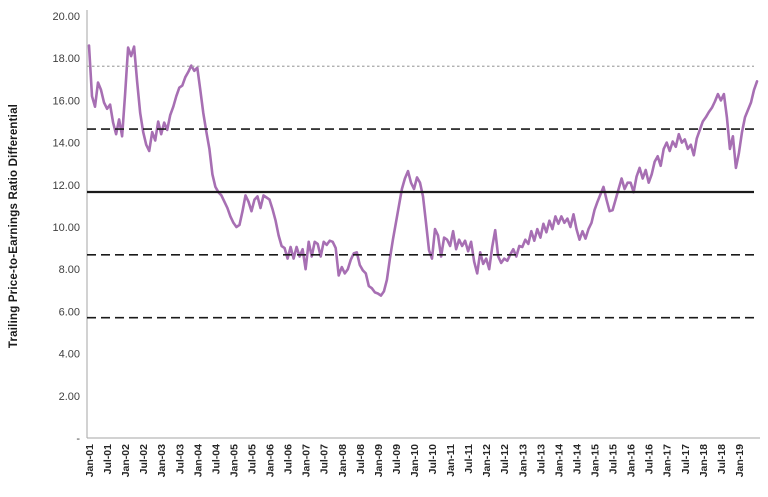 This screenshot has width=768, height=497. I want to click on x-tick-label: Jan-02, so click(126, 460).